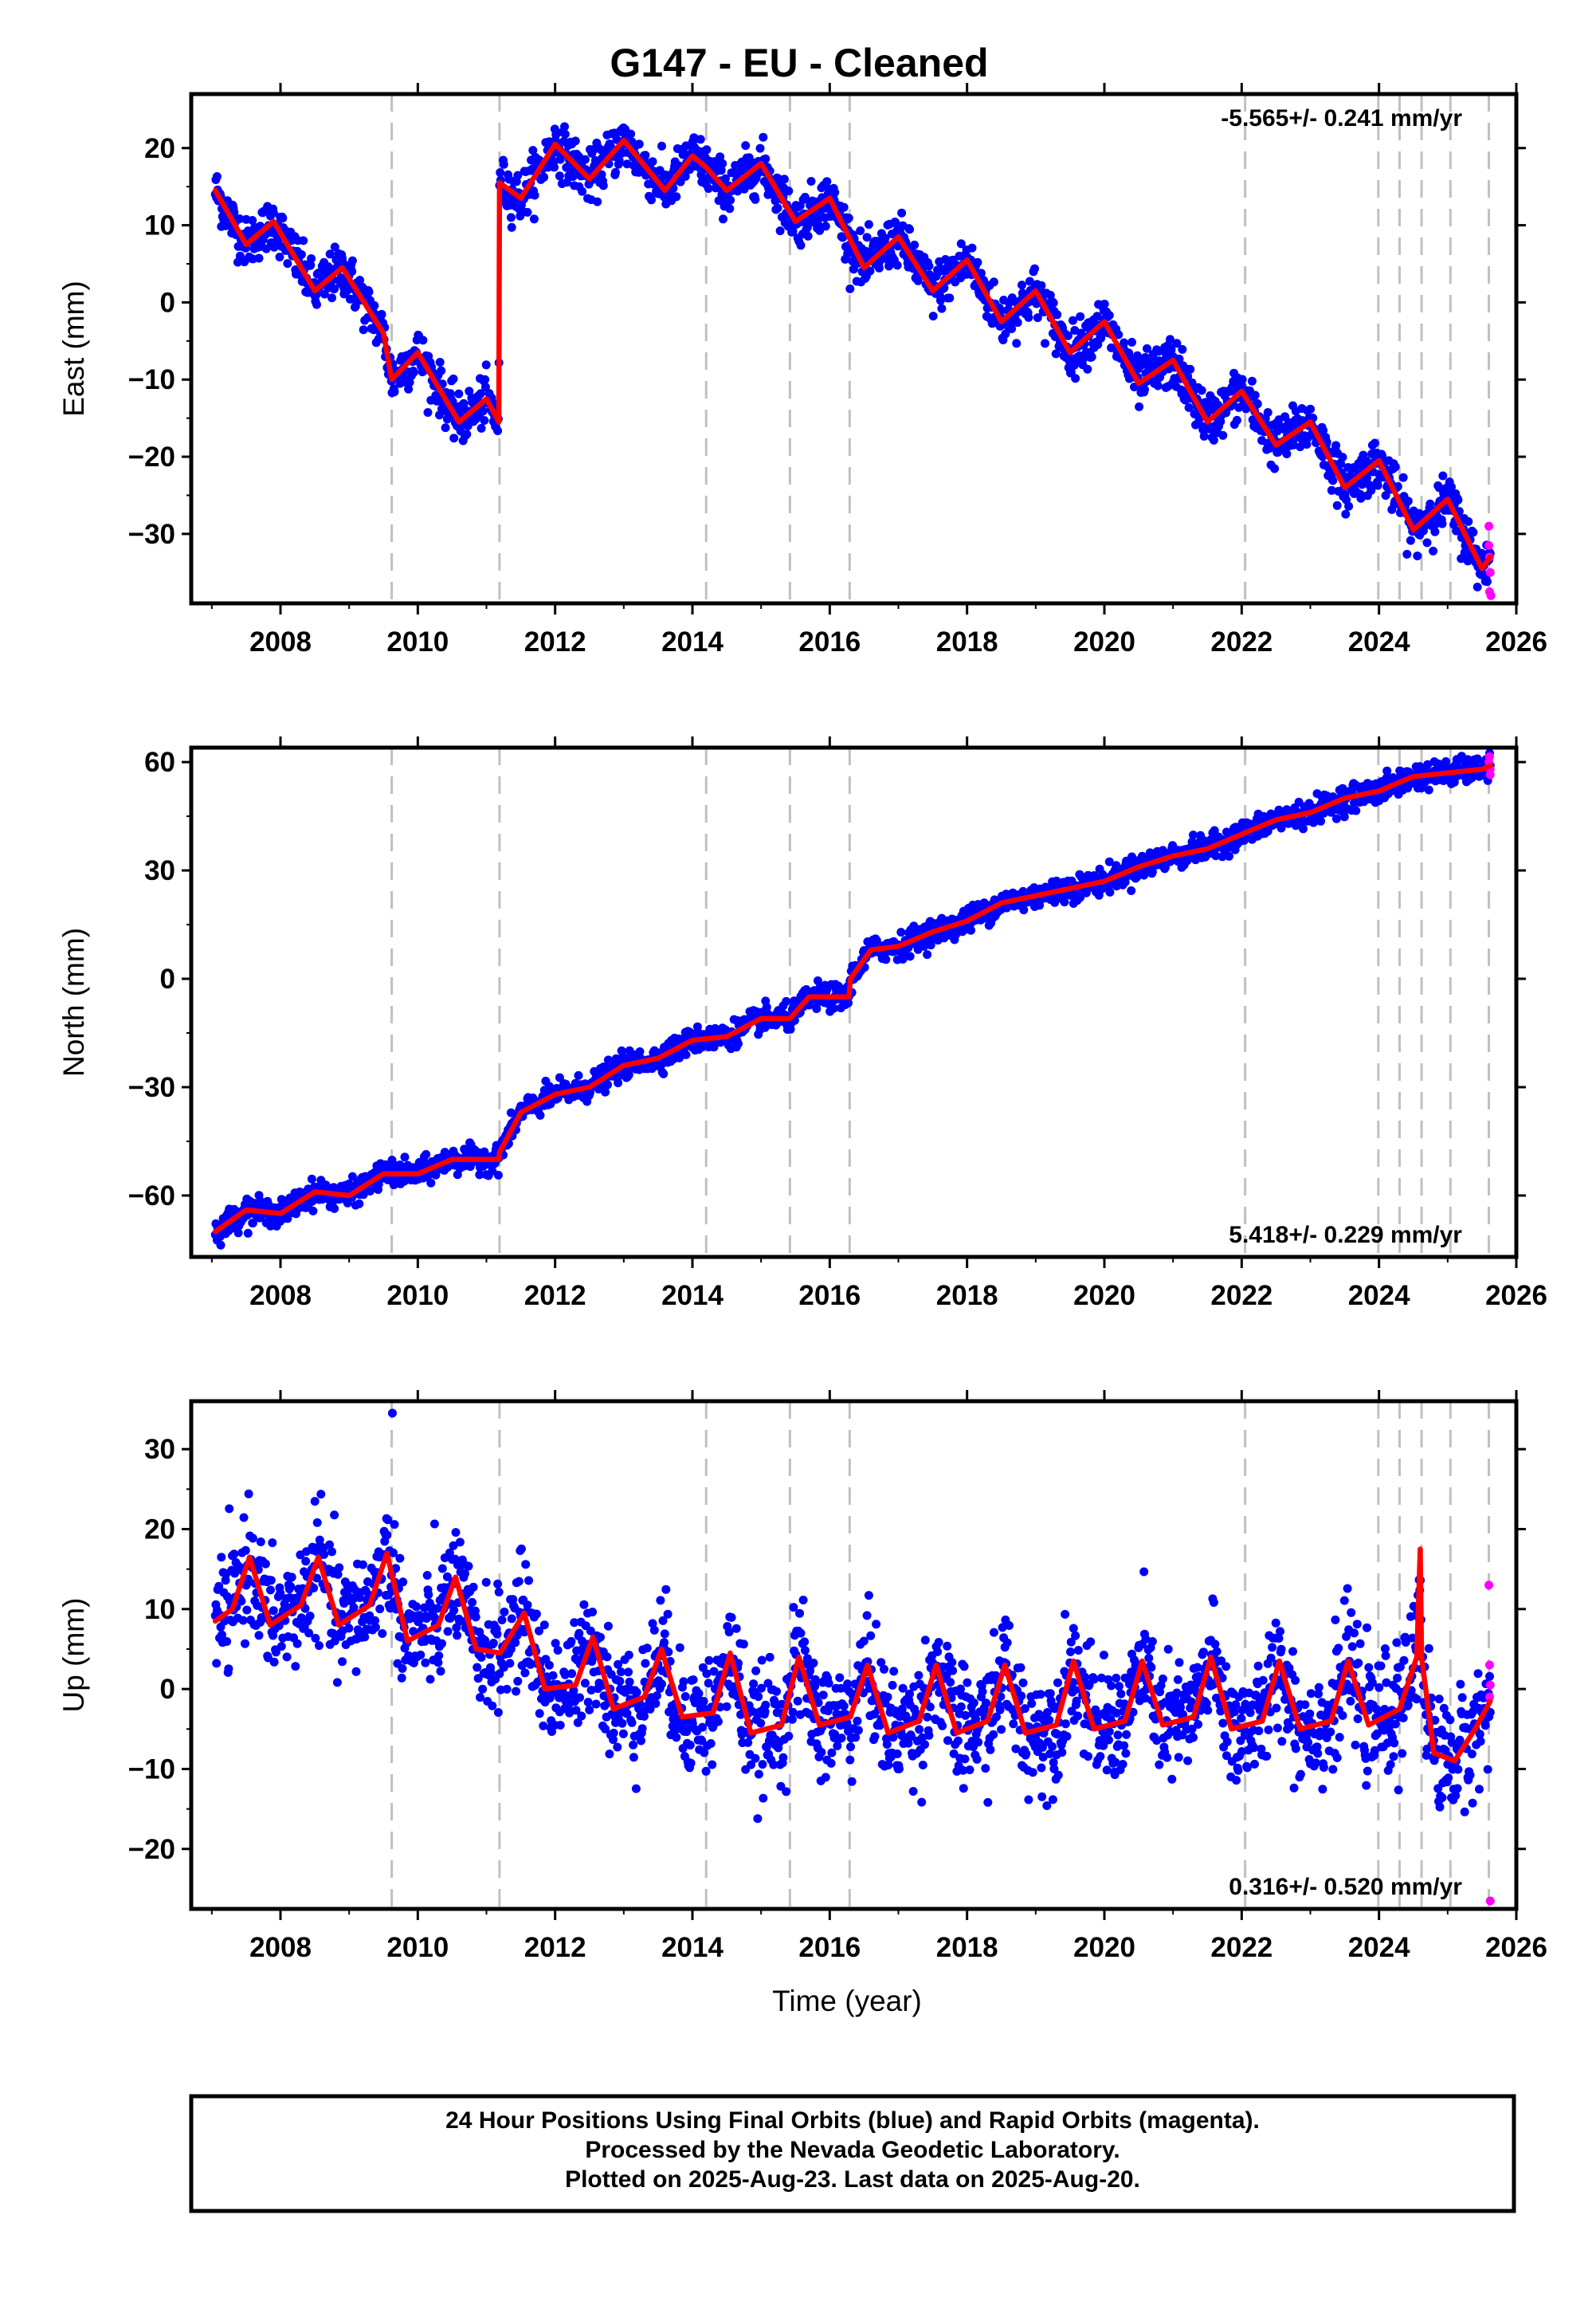 Image resolution: width=1596 pixels, height=2313 pixels. What do you see at coordinates (799, 63) in the screenshot?
I see `chart-title: G147 - EU - Cleaned` at bounding box center [799, 63].